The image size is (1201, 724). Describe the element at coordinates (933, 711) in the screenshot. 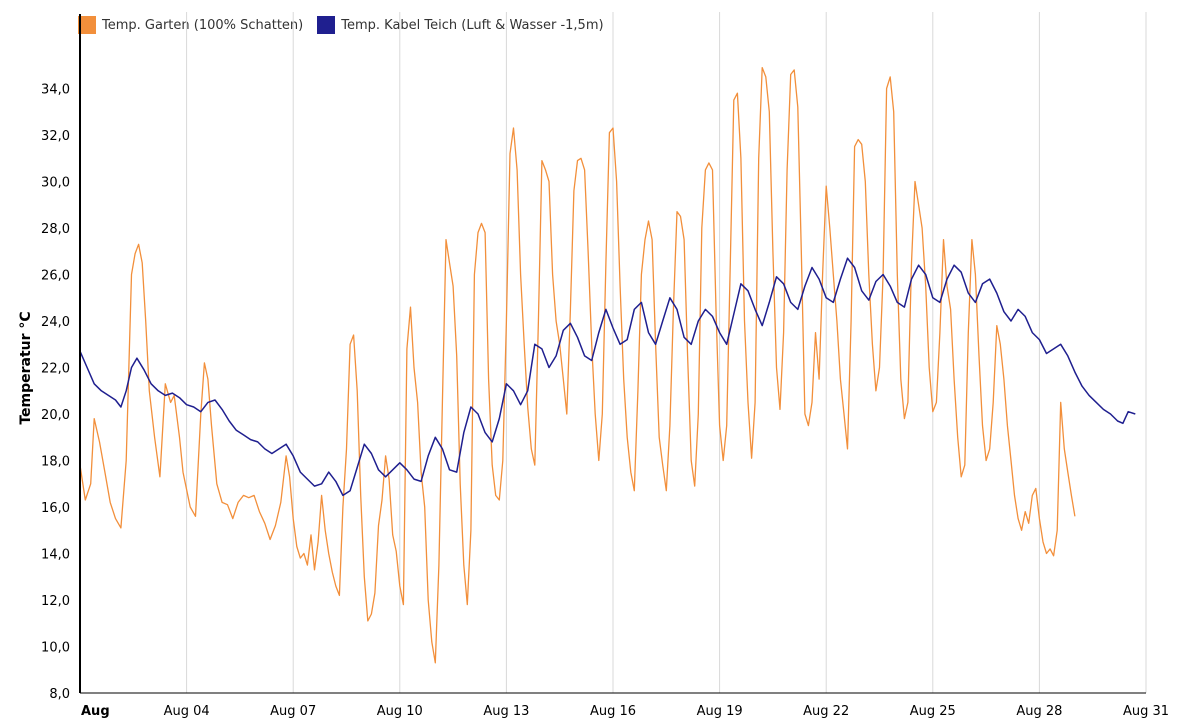

I see `x-tick-label: Aug 25` at that location.